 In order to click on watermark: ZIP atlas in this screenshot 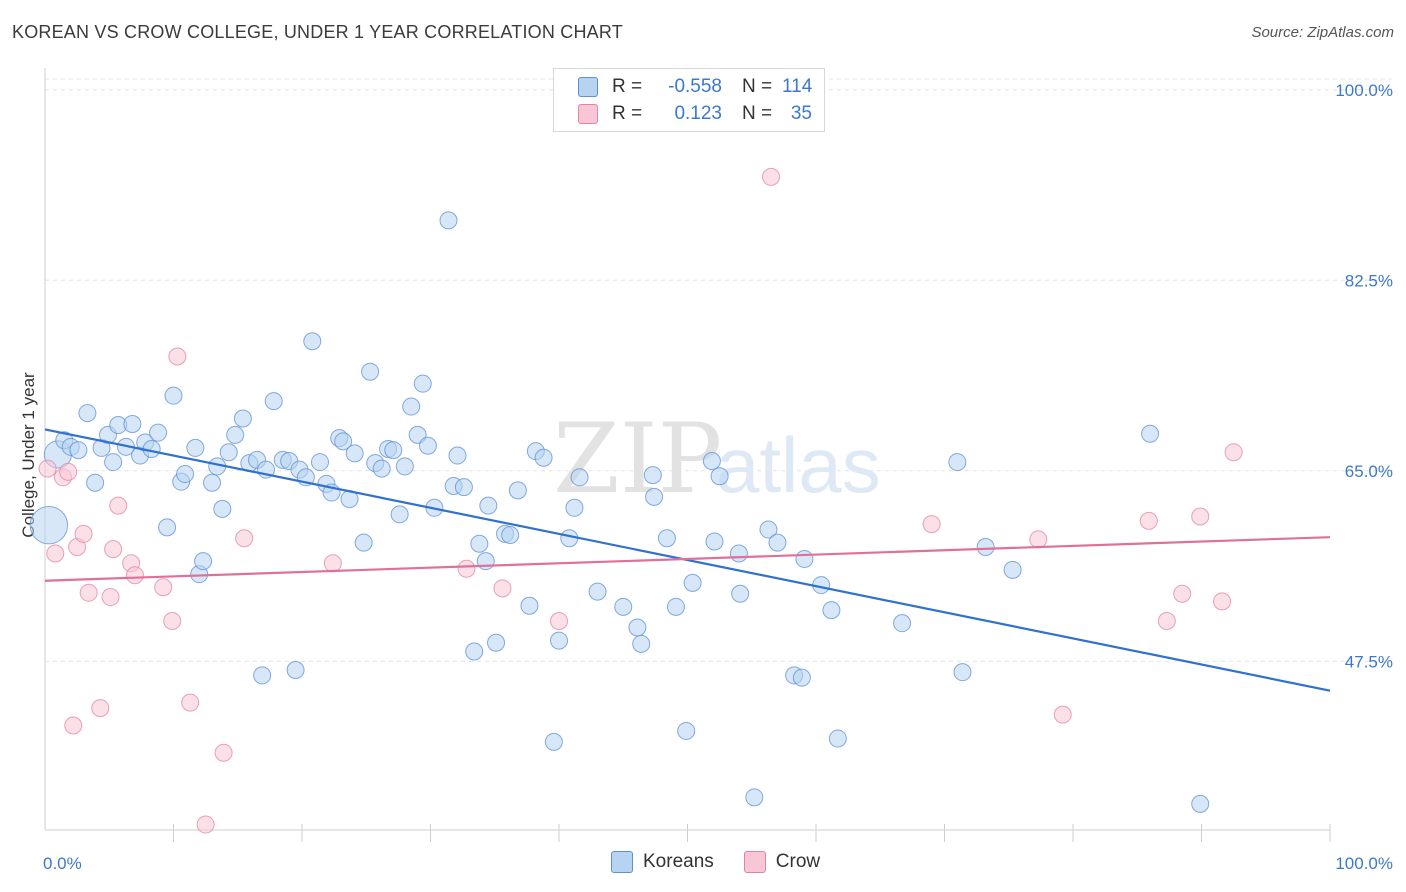, I will do `click(717, 459)`.